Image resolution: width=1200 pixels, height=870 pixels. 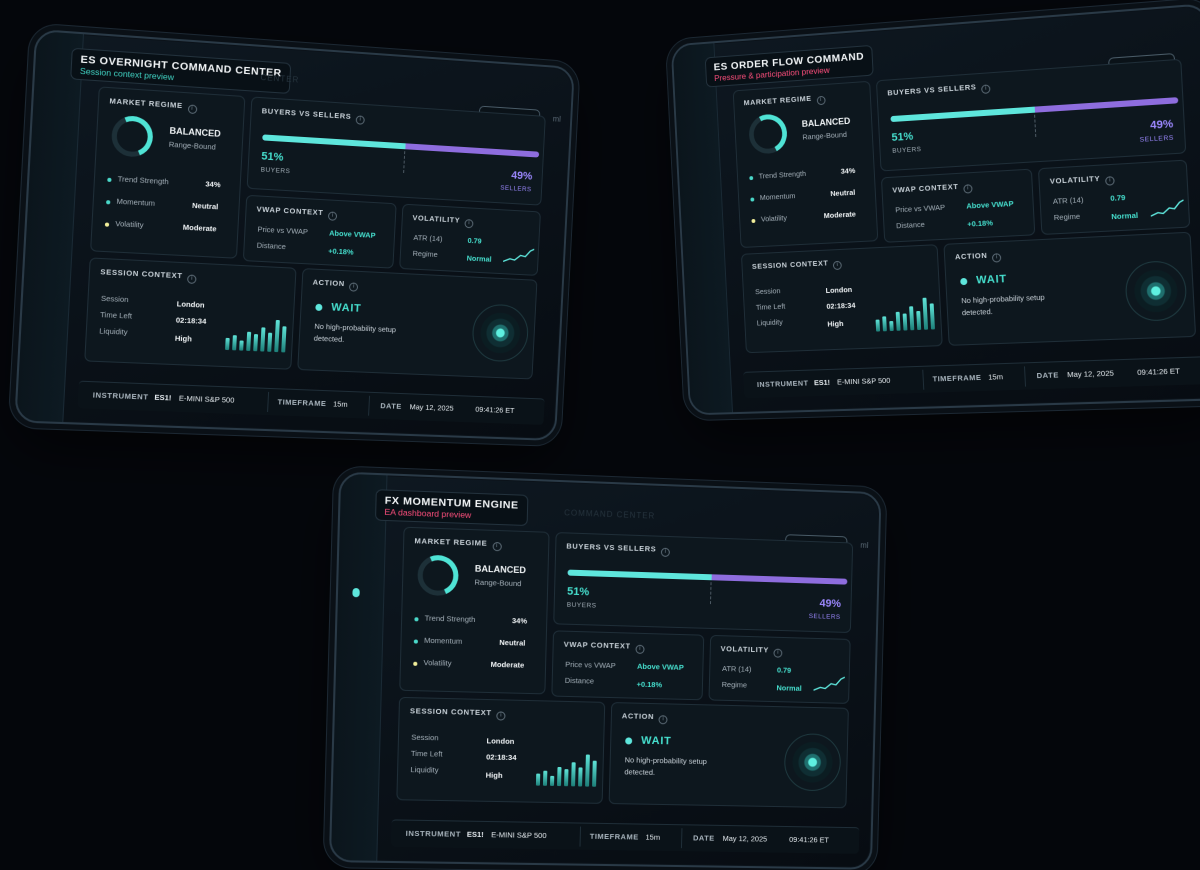 I want to click on buyers-label: BUYERS, so click(x=275, y=170).